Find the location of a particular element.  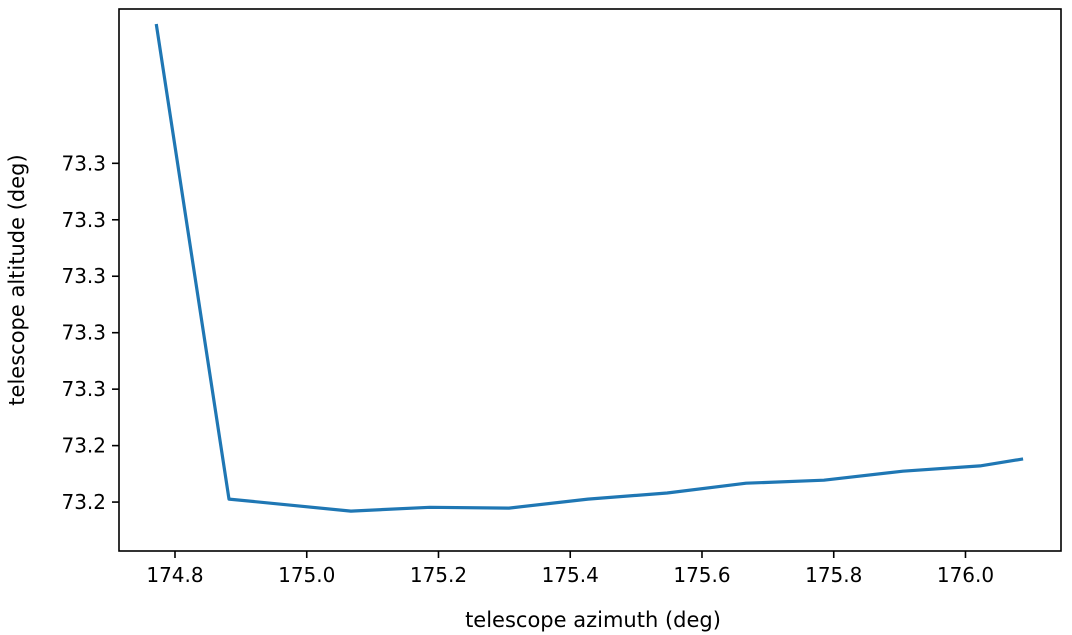

x-tick-label: 175.4 is located at coordinates (570, 575).